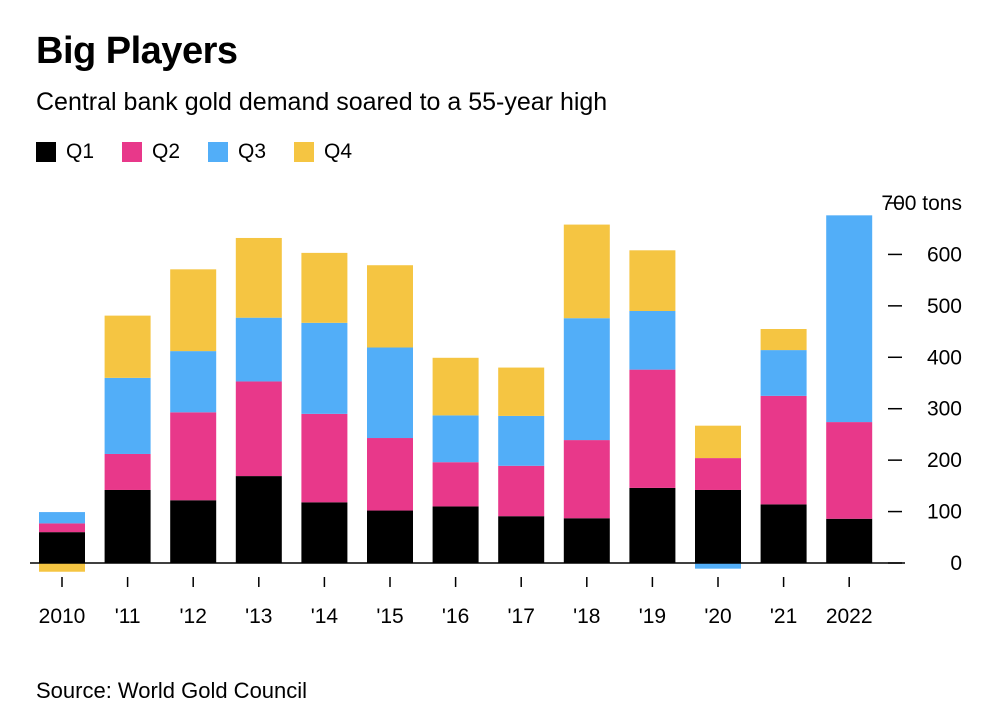 This screenshot has width=1000, height=726. I want to click on legend: Q1 Q2 Q3 Q4, so click(194, 152).